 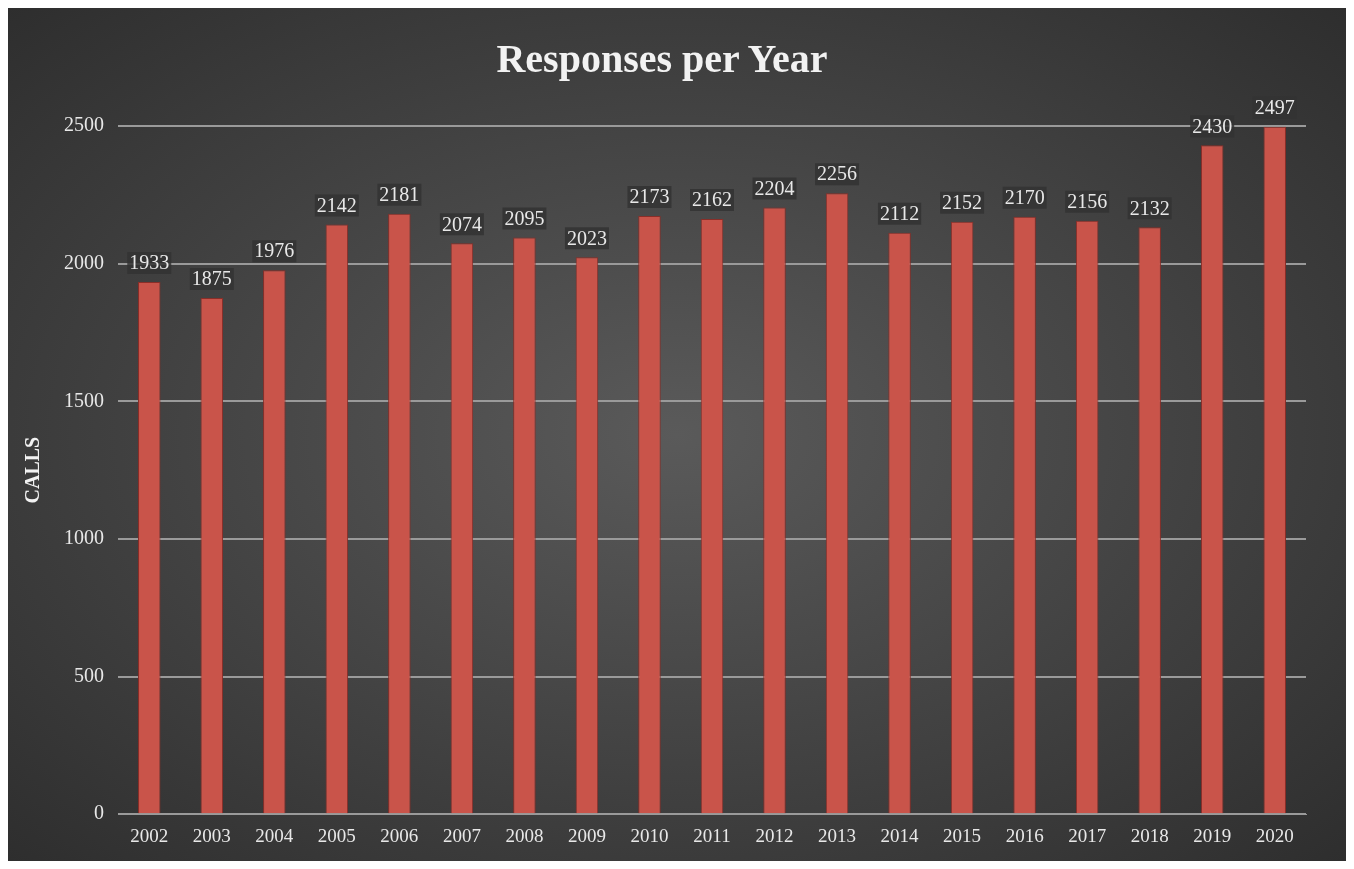 I want to click on data-label: 2162, so click(x=712, y=199).